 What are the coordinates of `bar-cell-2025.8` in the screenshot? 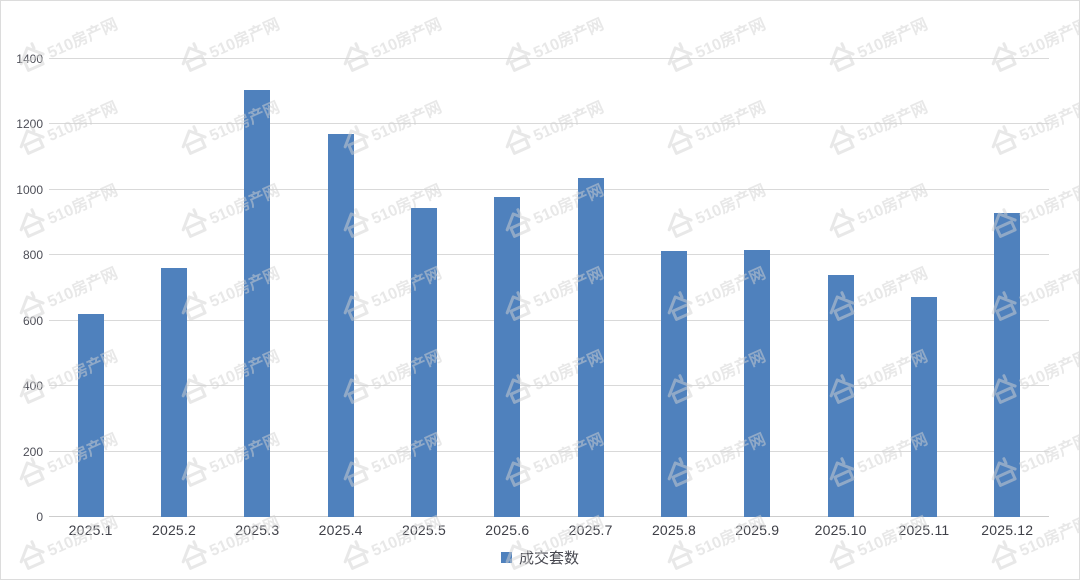 It's located at (673, 288).